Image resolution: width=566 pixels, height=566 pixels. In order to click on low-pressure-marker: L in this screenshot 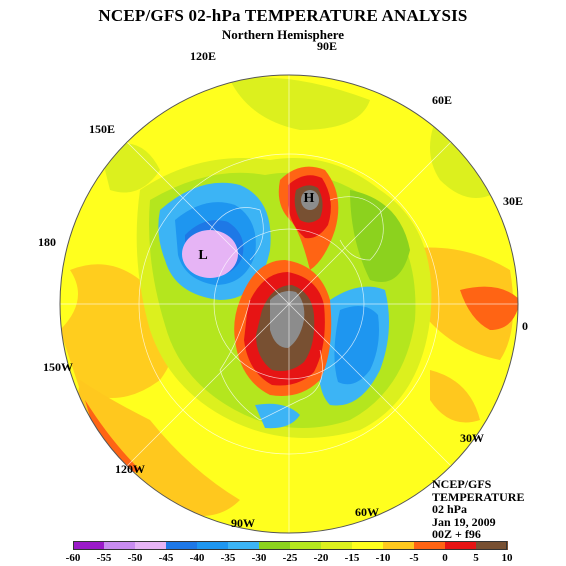, I will do `click(202, 255)`.